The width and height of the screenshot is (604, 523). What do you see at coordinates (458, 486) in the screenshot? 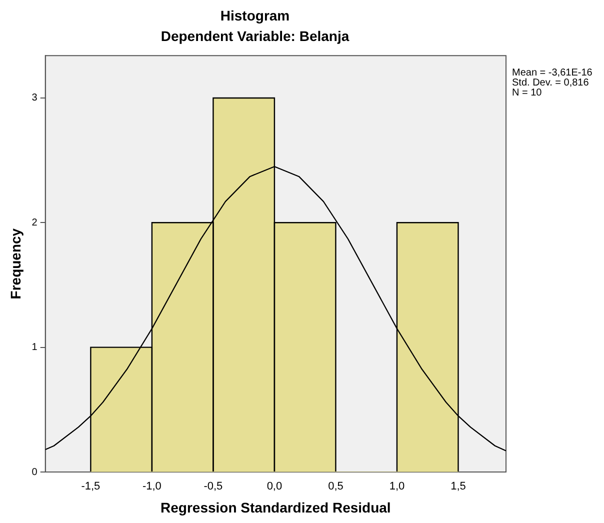
I see `x-tick-label: 1,5` at bounding box center [458, 486].